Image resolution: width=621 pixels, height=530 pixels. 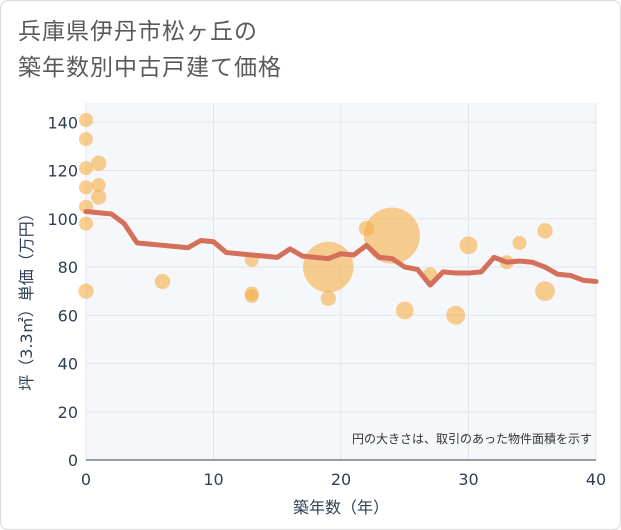 I want to click on y-tick-label: 100, so click(x=62, y=219).